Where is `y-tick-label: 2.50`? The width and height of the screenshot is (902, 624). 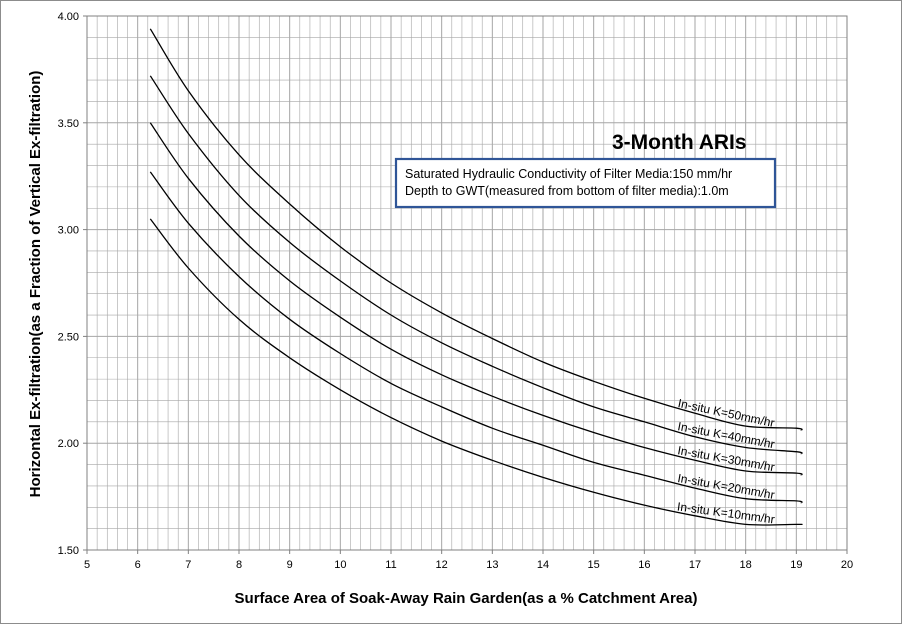 y-tick-label: 2.50 is located at coordinates (68, 337).